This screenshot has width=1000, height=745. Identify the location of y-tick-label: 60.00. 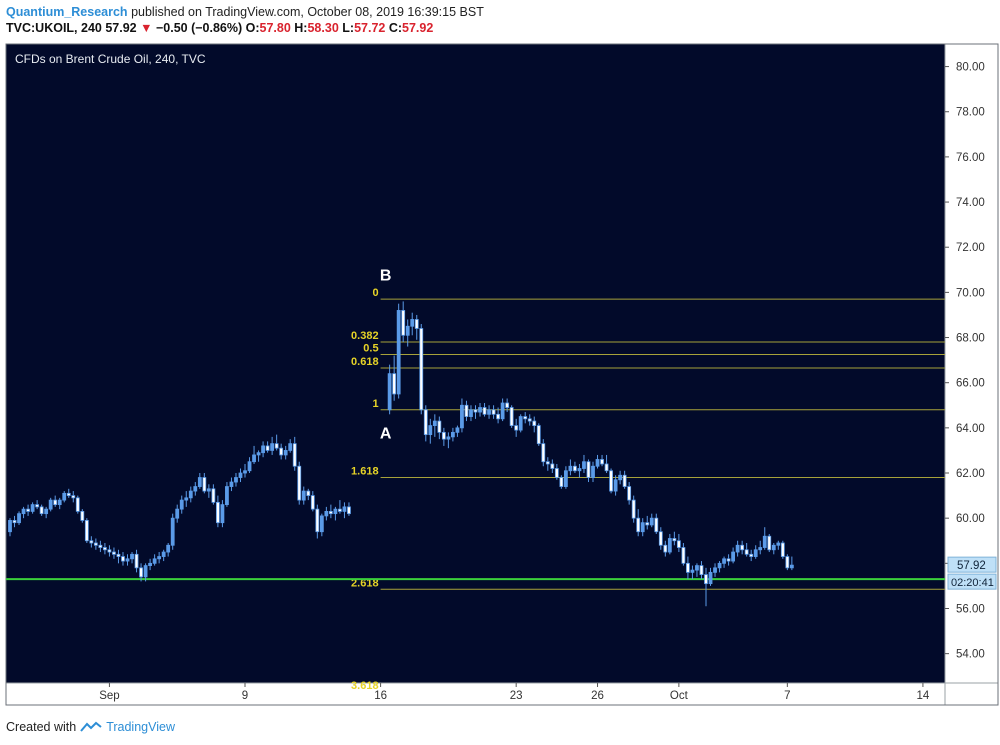
(970, 519).